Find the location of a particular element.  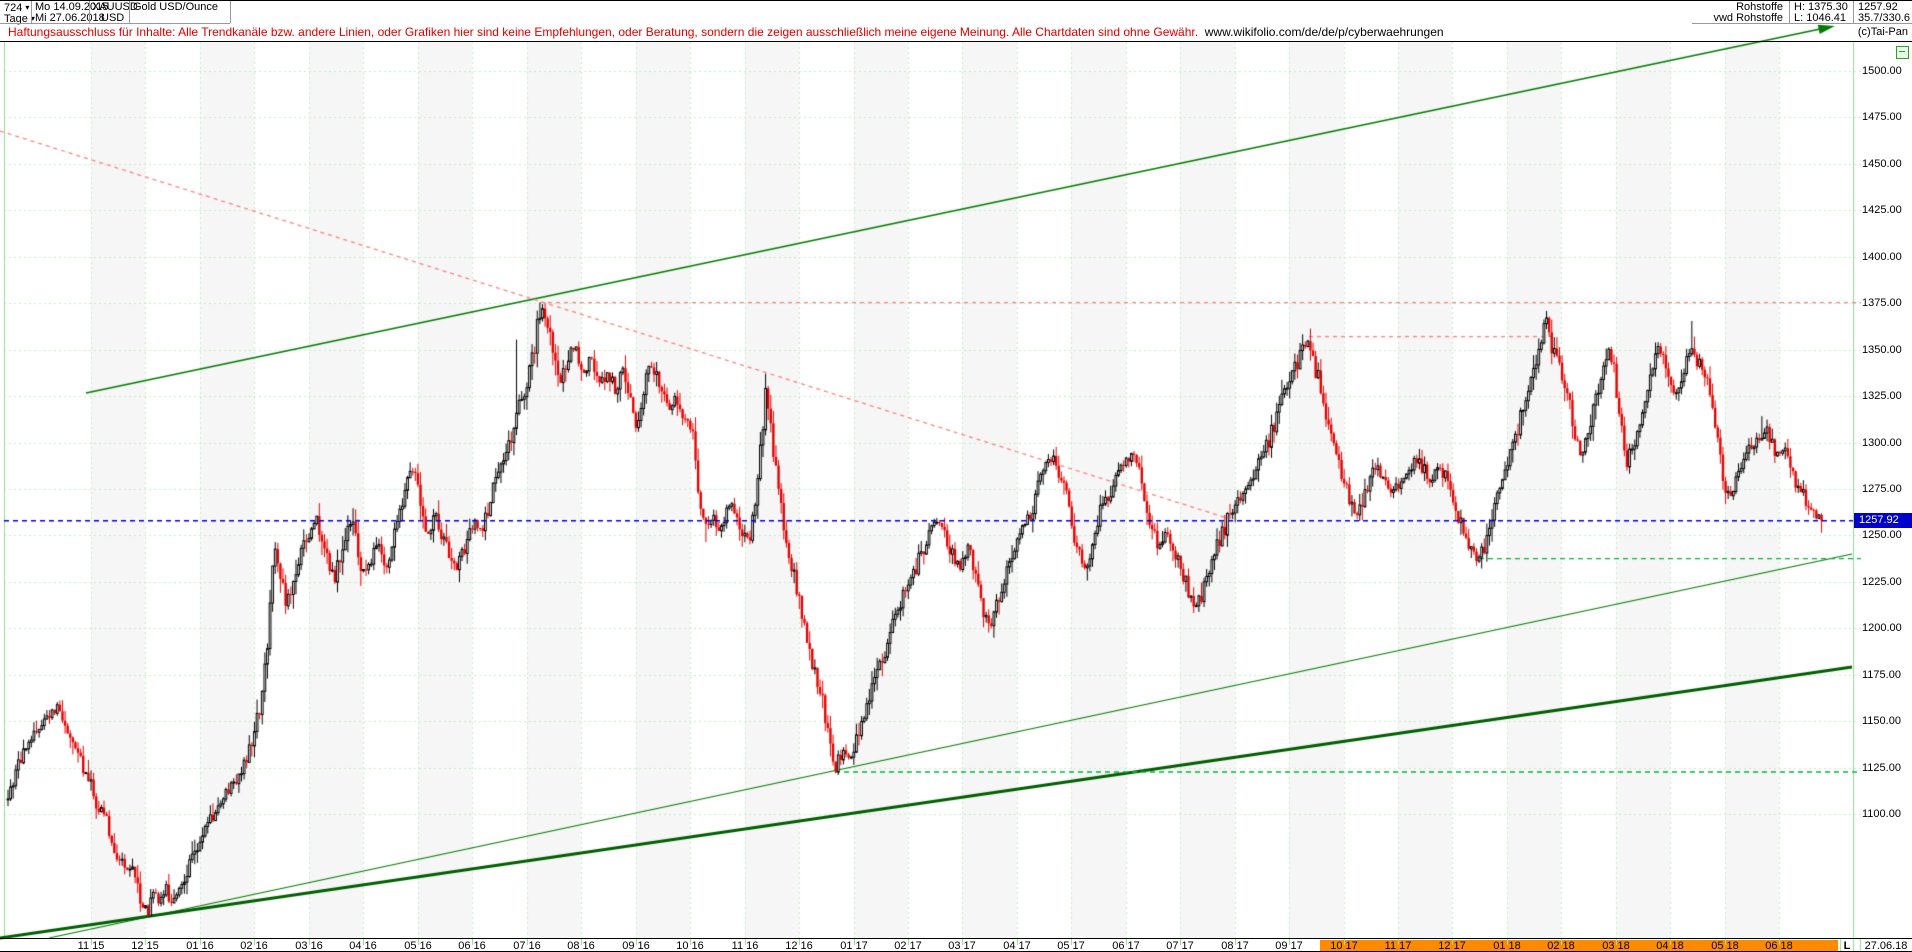

price-axis-label: 1375.00 is located at coordinates (1882, 303).